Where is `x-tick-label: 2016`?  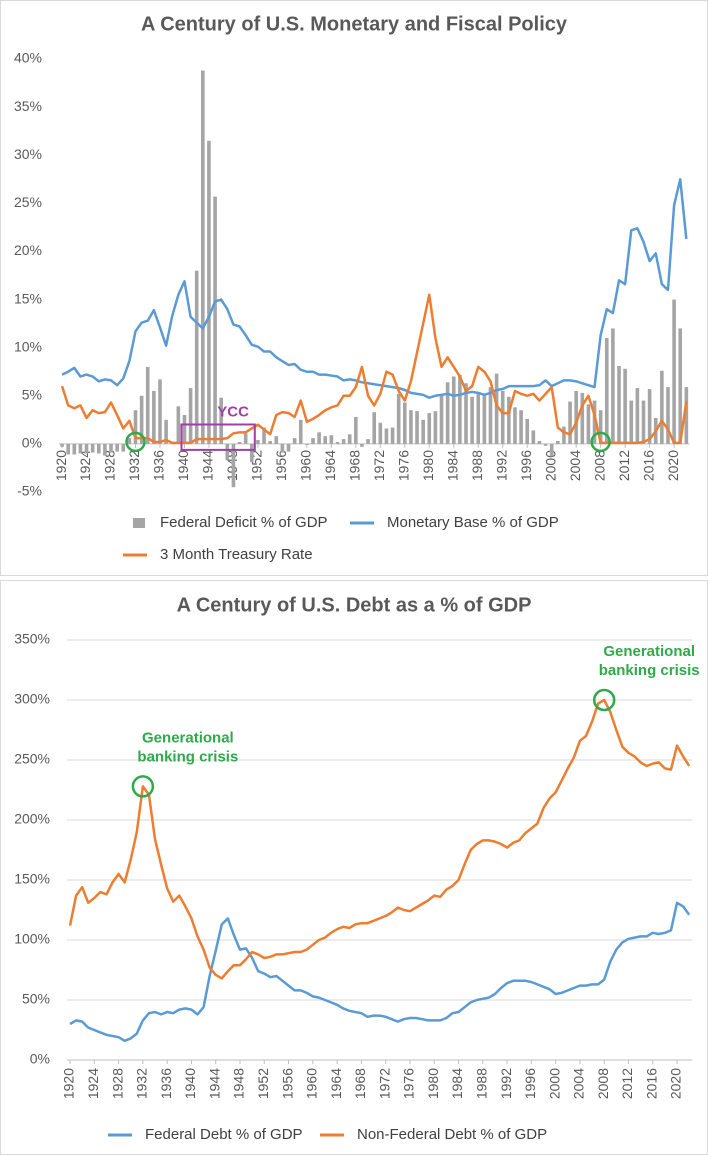 x-tick-label: 2016 is located at coordinates (651, 1083).